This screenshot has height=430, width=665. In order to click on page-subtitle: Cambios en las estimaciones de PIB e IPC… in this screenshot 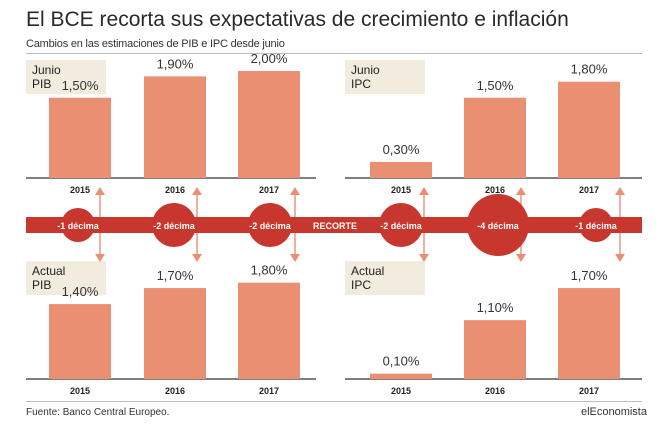, I will do `click(155, 44)`.